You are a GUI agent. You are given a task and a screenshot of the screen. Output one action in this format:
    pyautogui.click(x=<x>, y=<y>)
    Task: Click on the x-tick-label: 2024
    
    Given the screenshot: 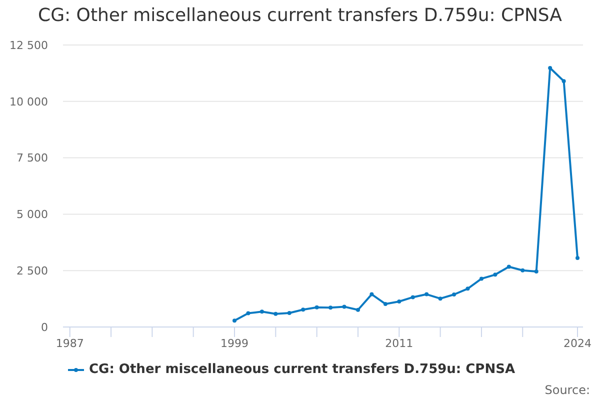 What is the action you would take?
    pyautogui.click(x=578, y=343)
    